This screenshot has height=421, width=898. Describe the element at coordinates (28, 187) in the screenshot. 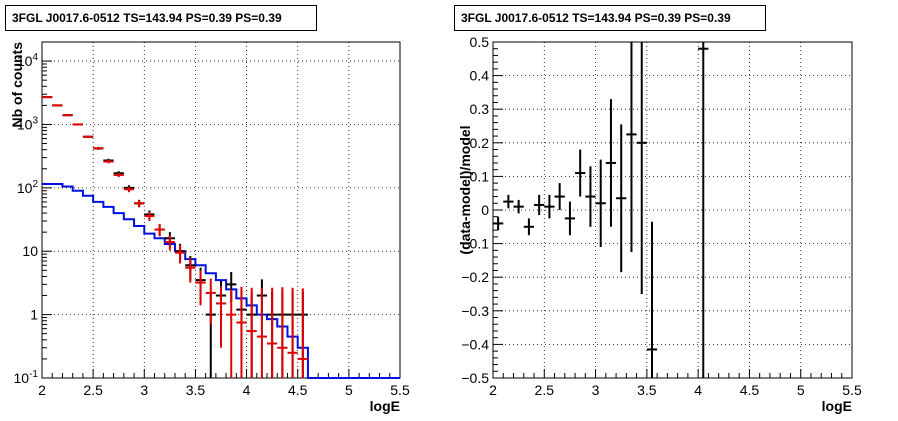

I see `y-tick-label: 10²` at that location.